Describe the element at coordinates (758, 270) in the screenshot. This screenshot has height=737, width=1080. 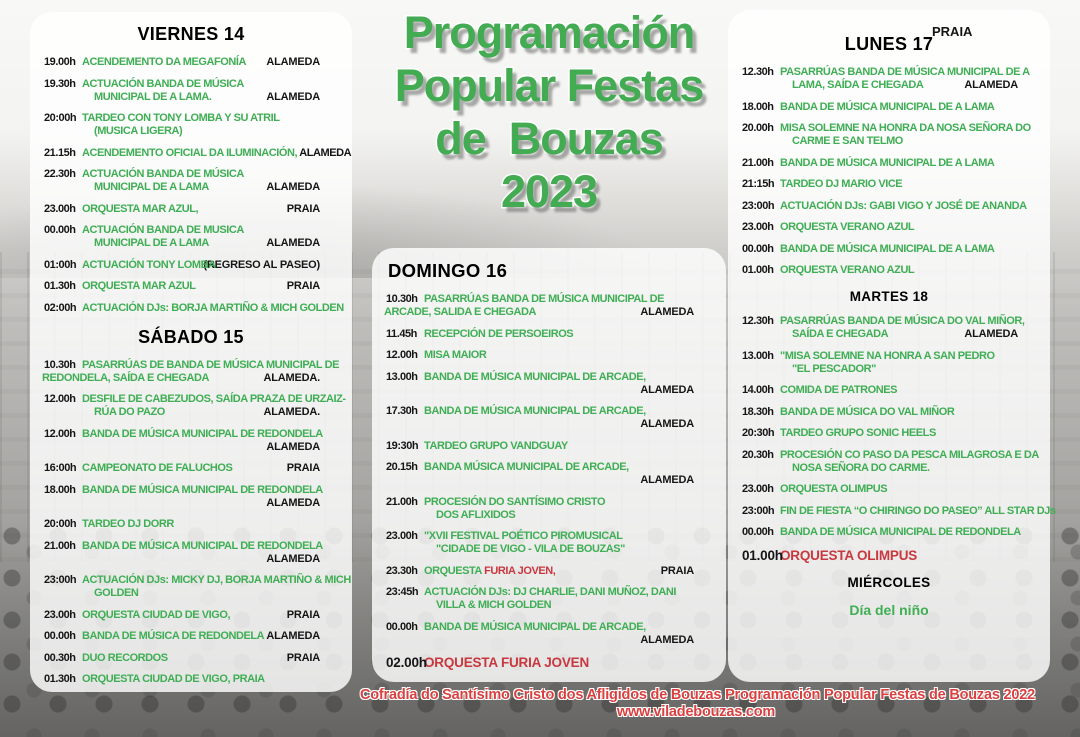
I see `event-time: 01.00h` at that location.